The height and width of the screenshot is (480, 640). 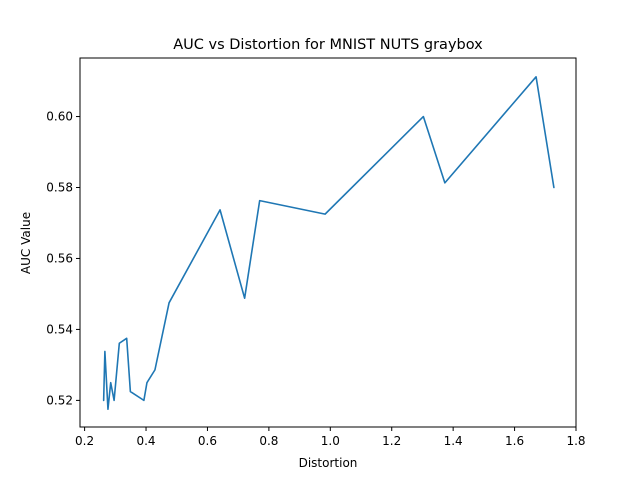 What do you see at coordinates (575, 441) in the screenshot?
I see `x-tick-label: 1.8` at bounding box center [575, 441].